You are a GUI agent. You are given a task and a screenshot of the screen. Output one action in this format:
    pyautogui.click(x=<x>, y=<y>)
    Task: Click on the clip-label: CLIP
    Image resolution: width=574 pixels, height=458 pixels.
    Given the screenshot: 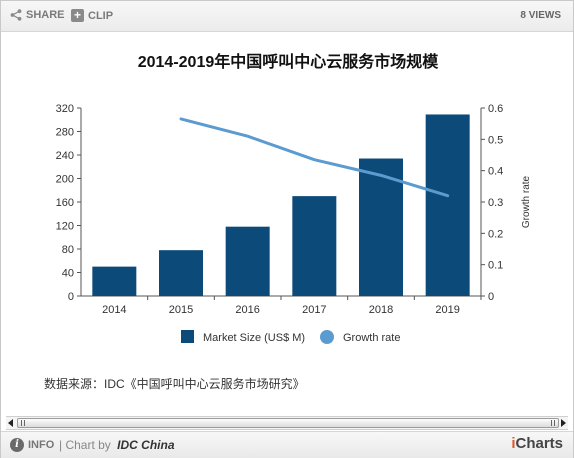 What is the action you would take?
    pyautogui.click(x=101, y=15)
    